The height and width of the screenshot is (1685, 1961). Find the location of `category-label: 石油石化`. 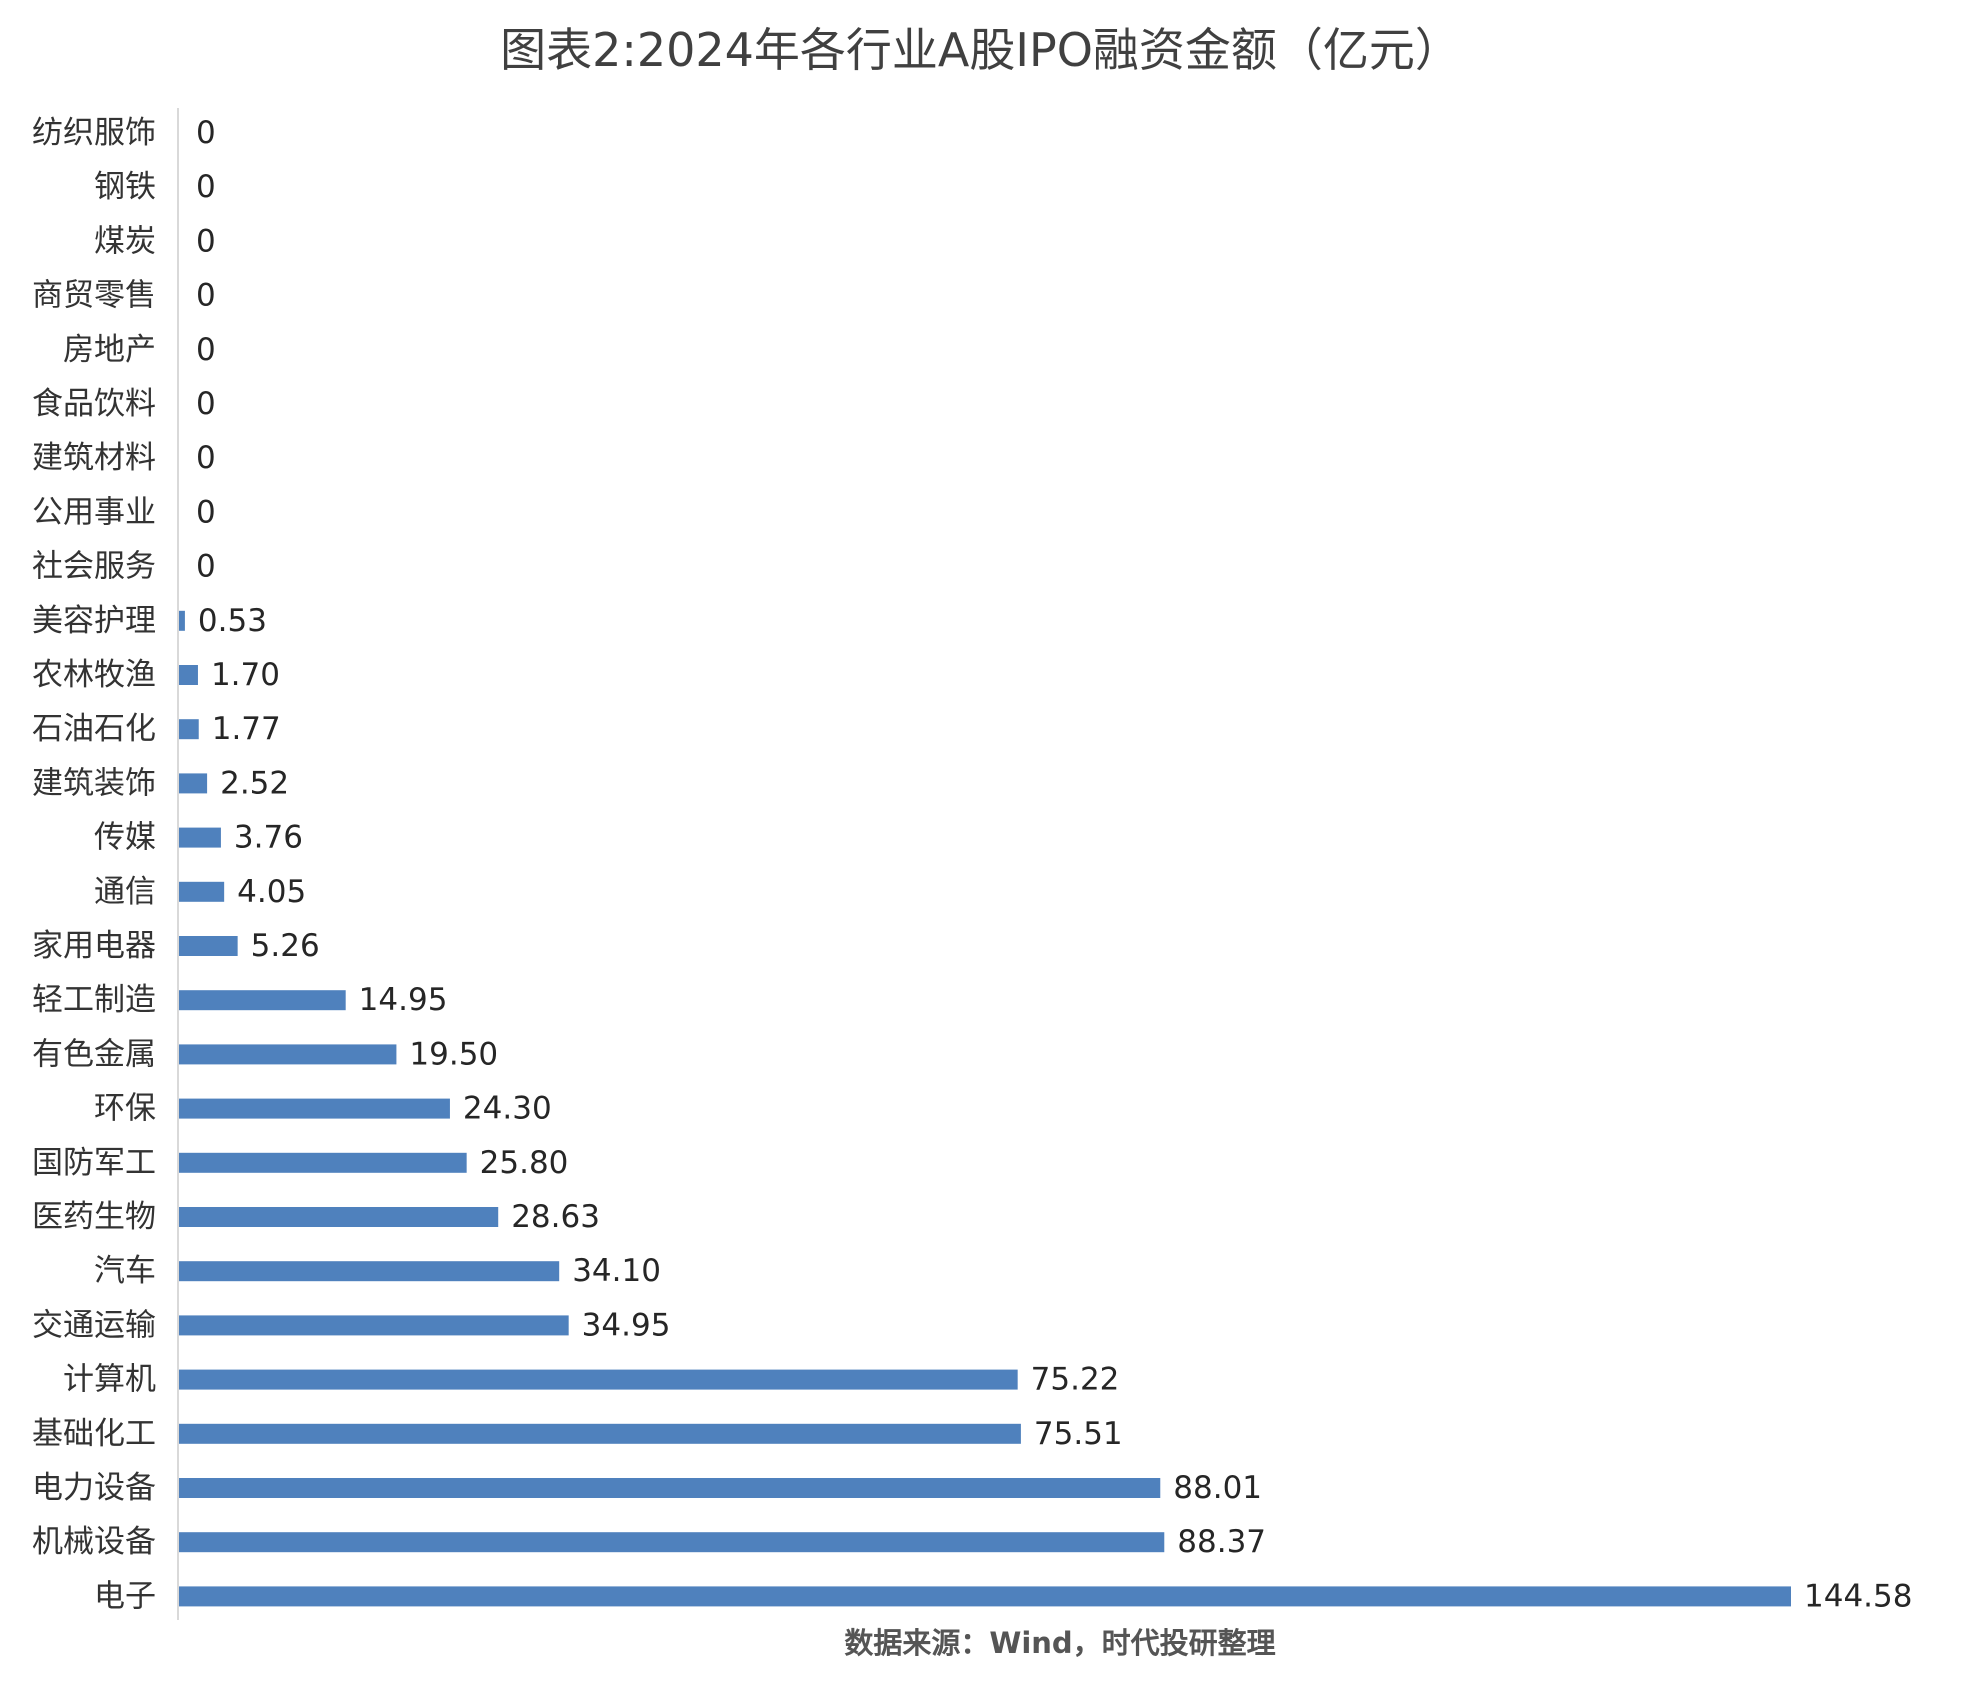

category-label: 石油石化 is located at coordinates (94, 729).